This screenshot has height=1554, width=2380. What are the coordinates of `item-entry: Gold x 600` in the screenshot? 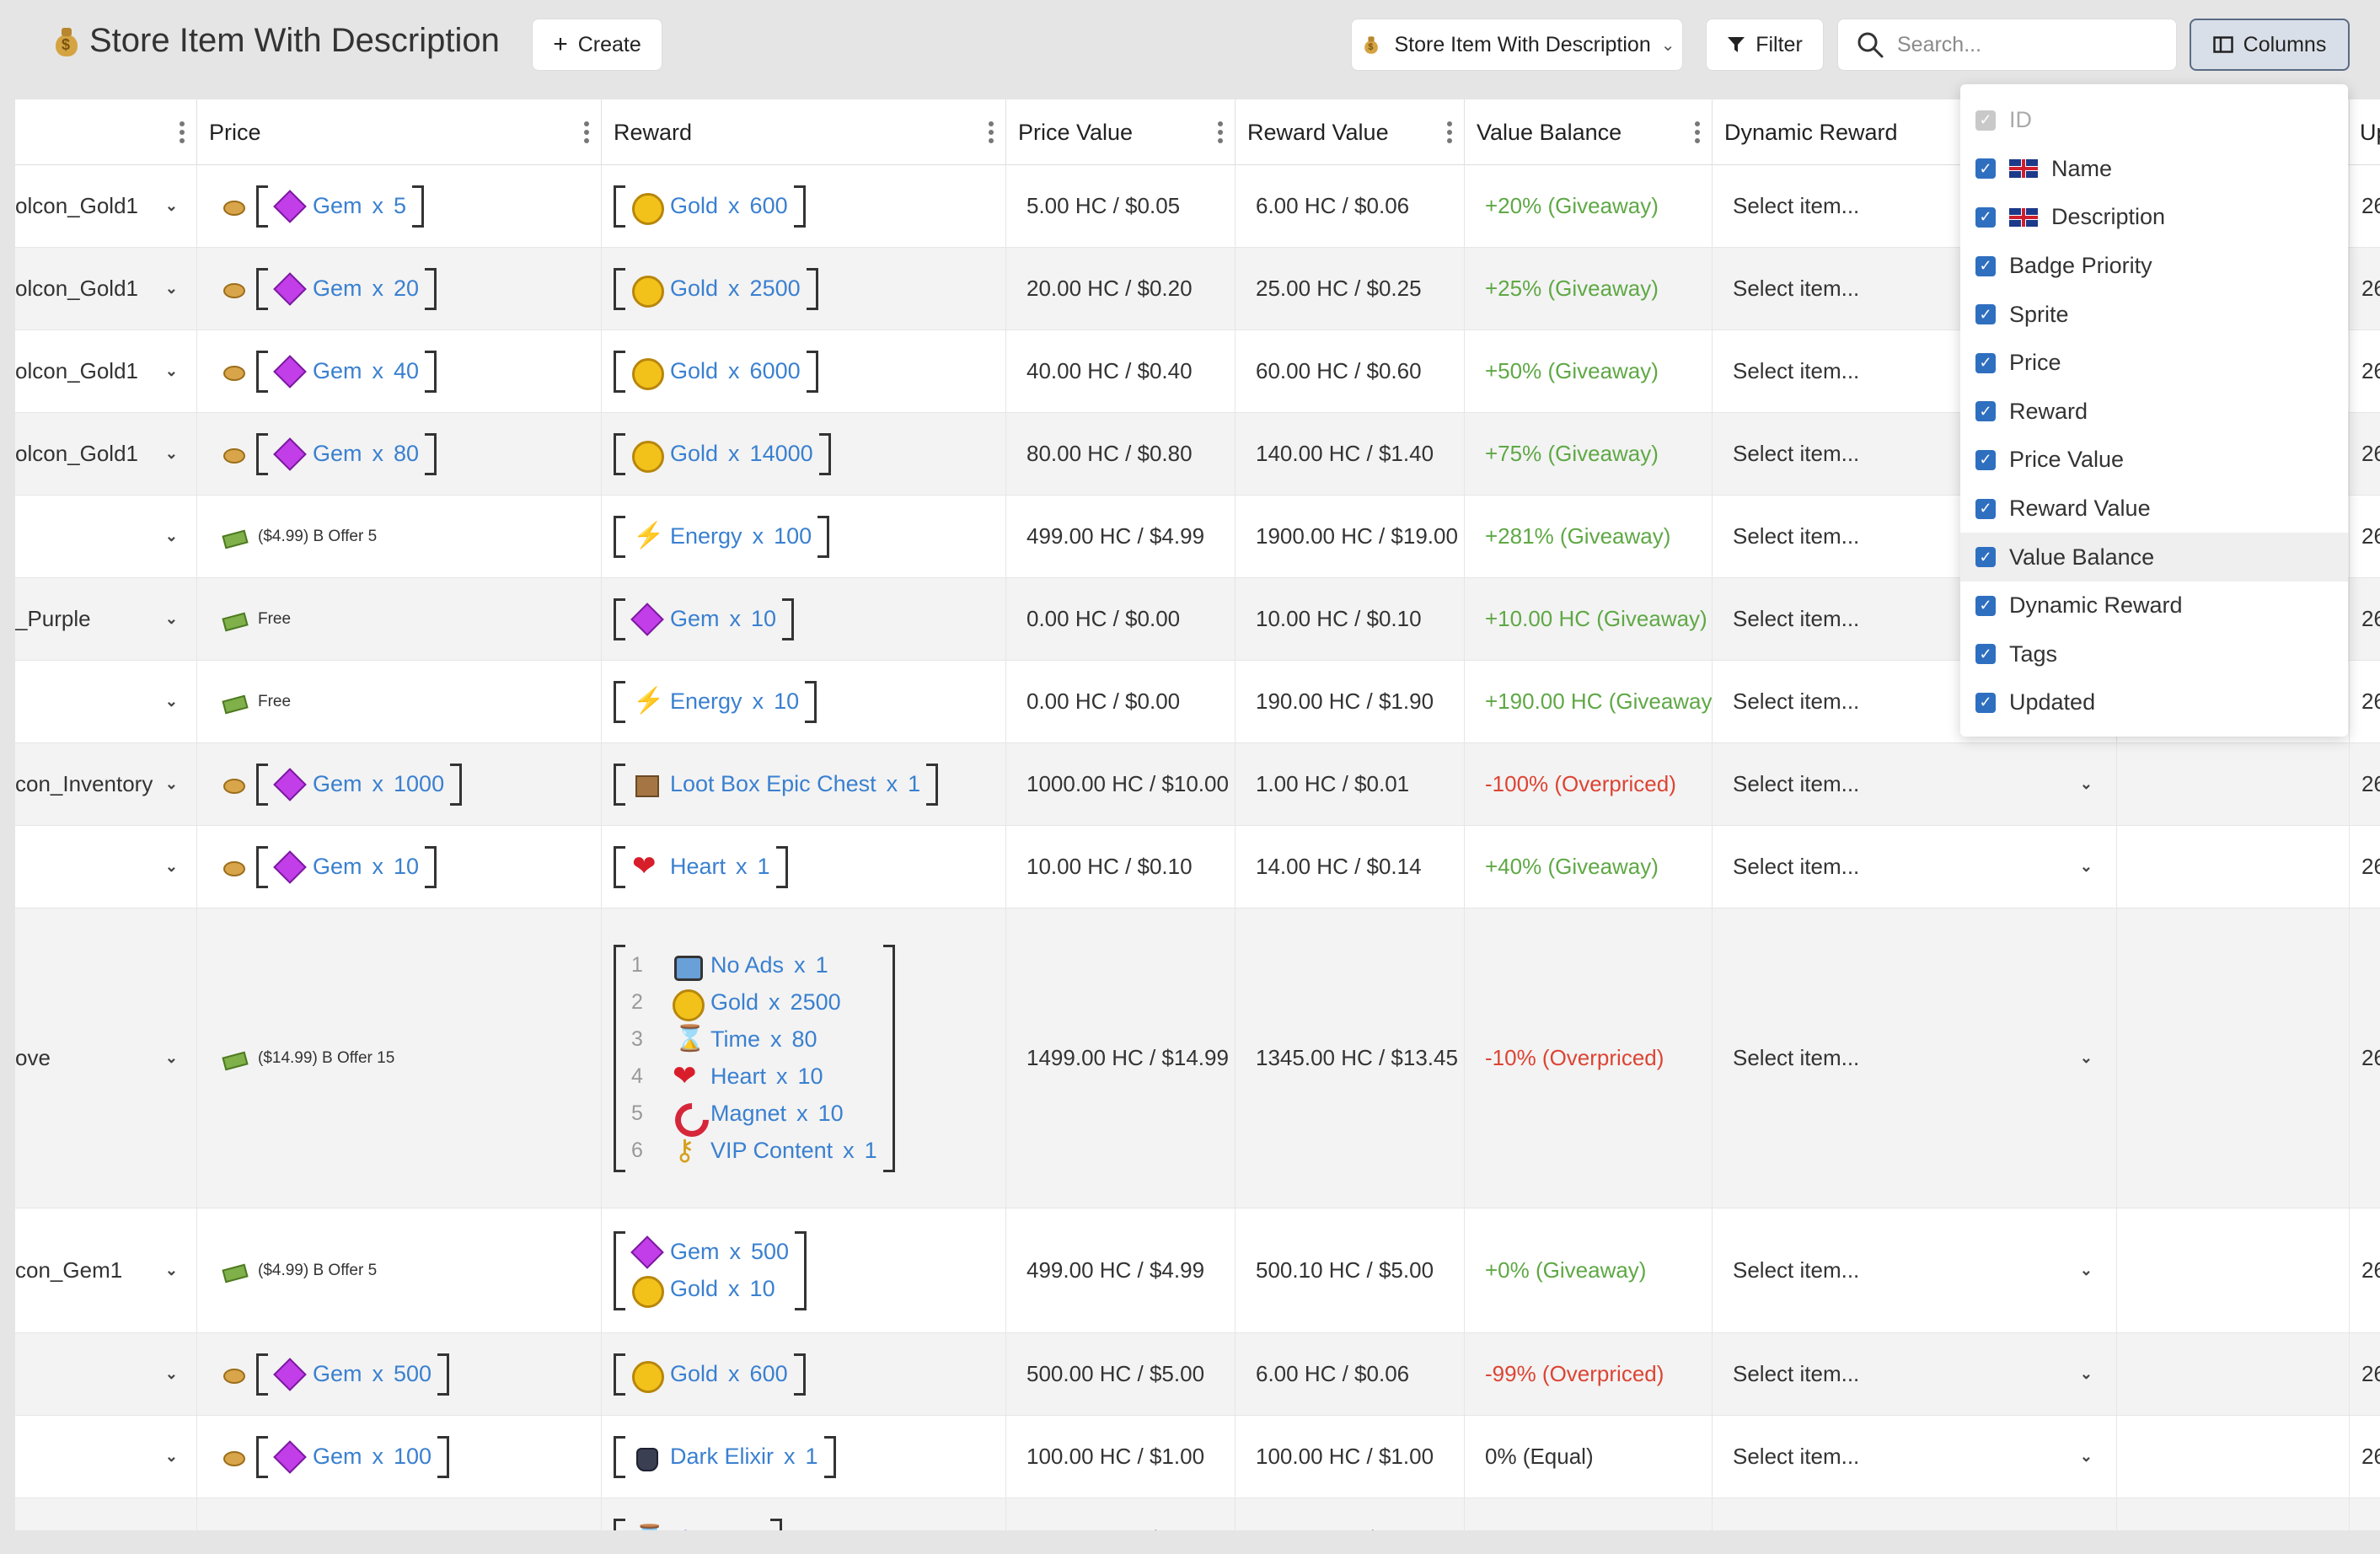 It's located at (709, 209).